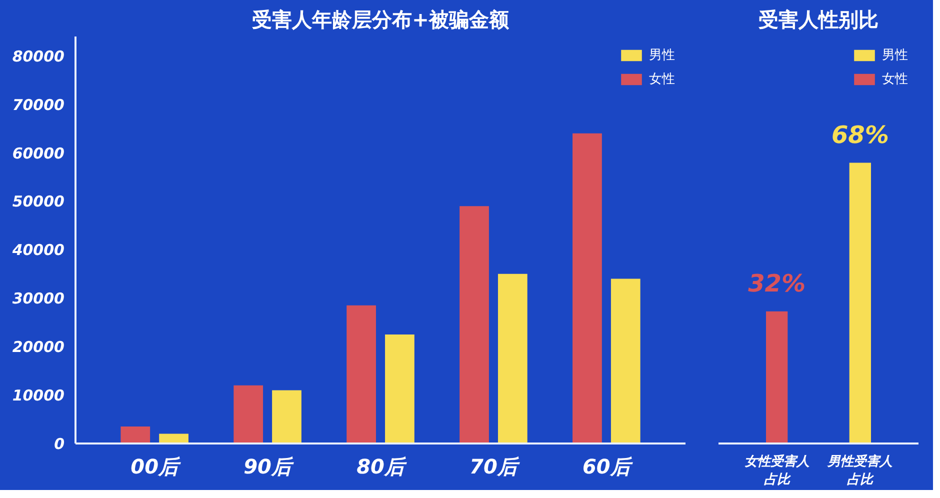 The height and width of the screenshot is (498, 940). What do you see at coordinates (381, 20) in the screenshot?
I see `chart-title: 受害人年龄层分布+被骗金额` at bounding box center [381, 20].